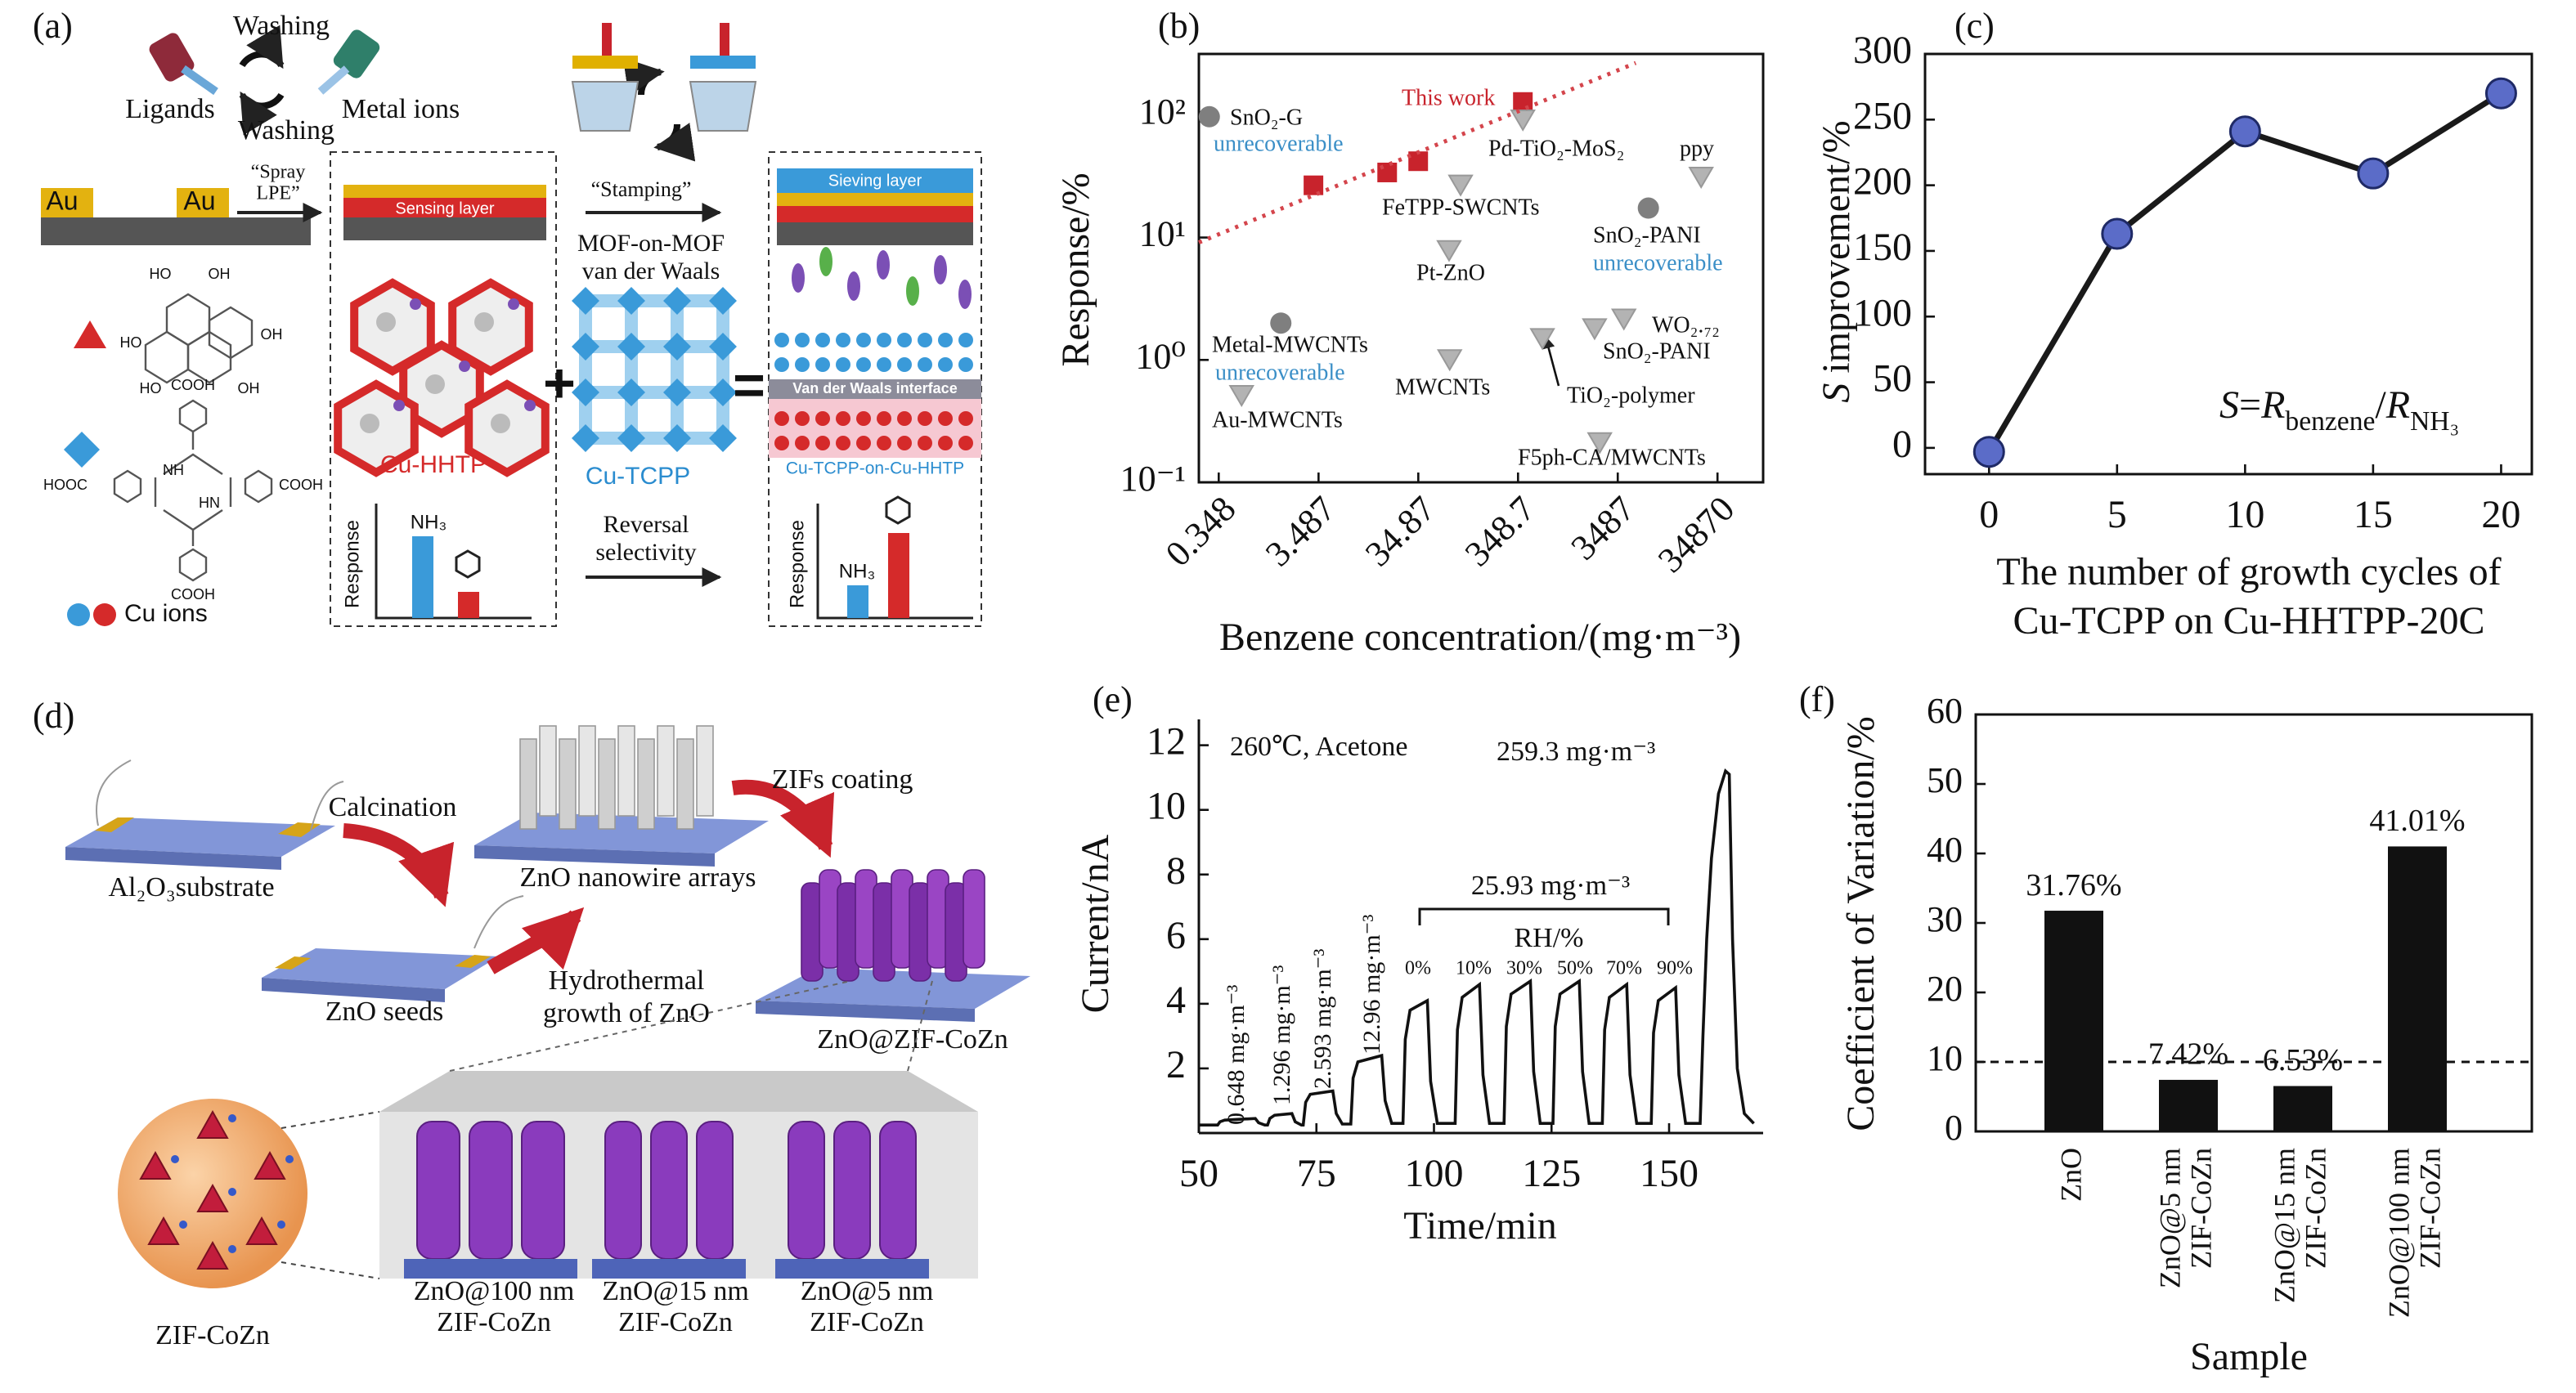 This screenshot has width=2576, height=1393. Describe the element at coordinates (2315, 1209) in the screenshot. I see `x-tick-label: ZIF-CoZn` at that location.